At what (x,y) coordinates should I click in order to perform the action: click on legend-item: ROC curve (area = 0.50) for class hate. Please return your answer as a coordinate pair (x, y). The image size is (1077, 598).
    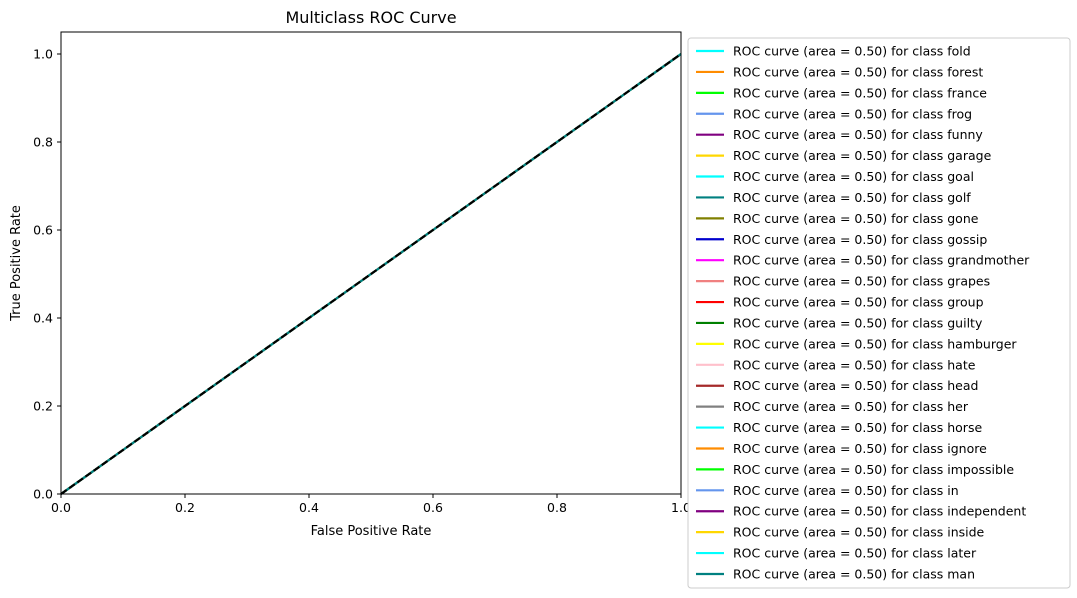
    Looking at the image, I should click on (836, 364).